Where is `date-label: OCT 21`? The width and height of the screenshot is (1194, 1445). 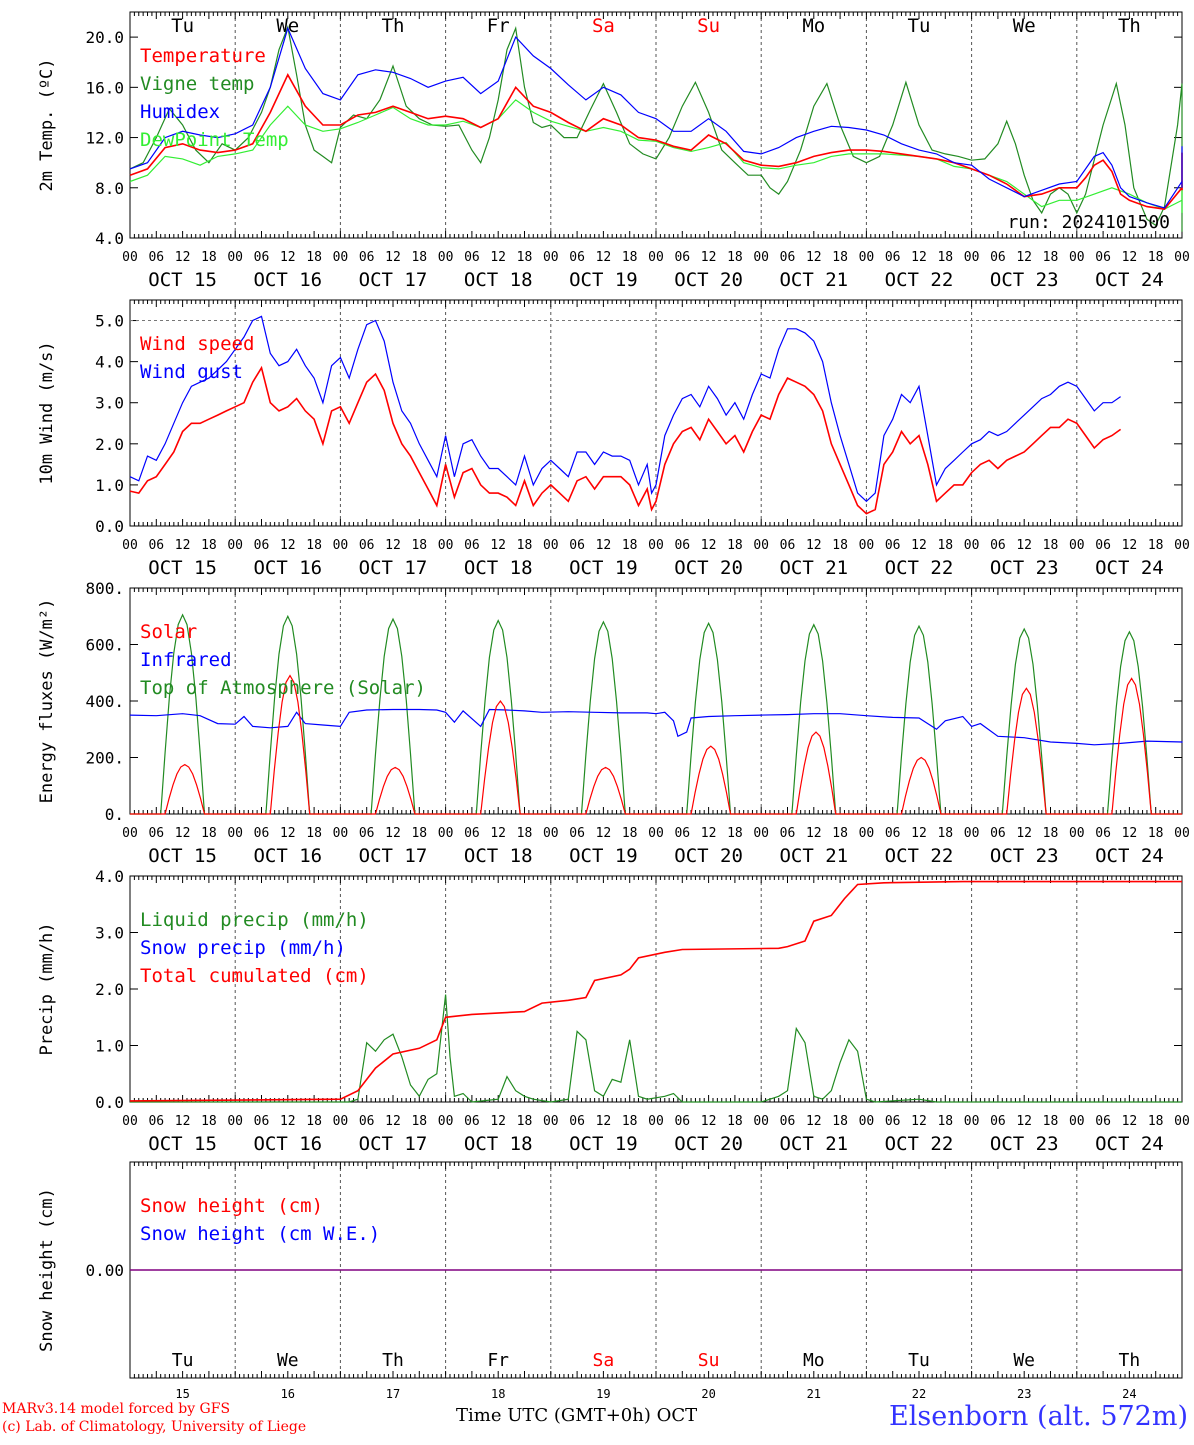
date-label: OCT 21 is located at coordinates (813, 568).